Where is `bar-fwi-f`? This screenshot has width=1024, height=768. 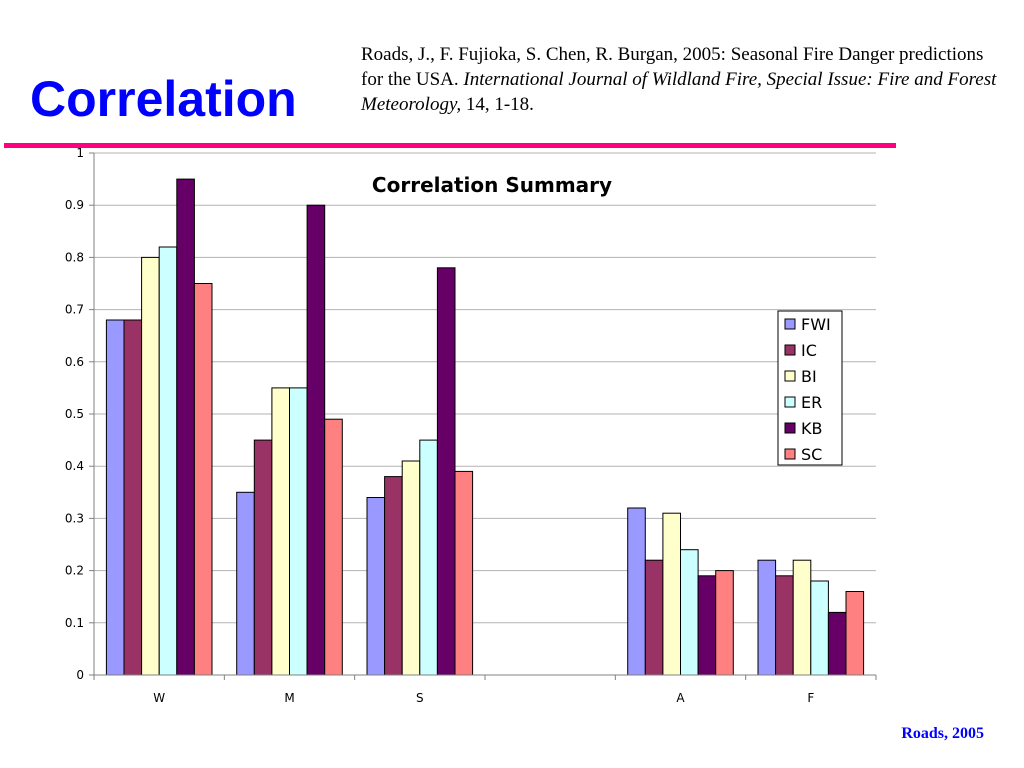 bar-fwi-f is located at coordinates (767, 617).